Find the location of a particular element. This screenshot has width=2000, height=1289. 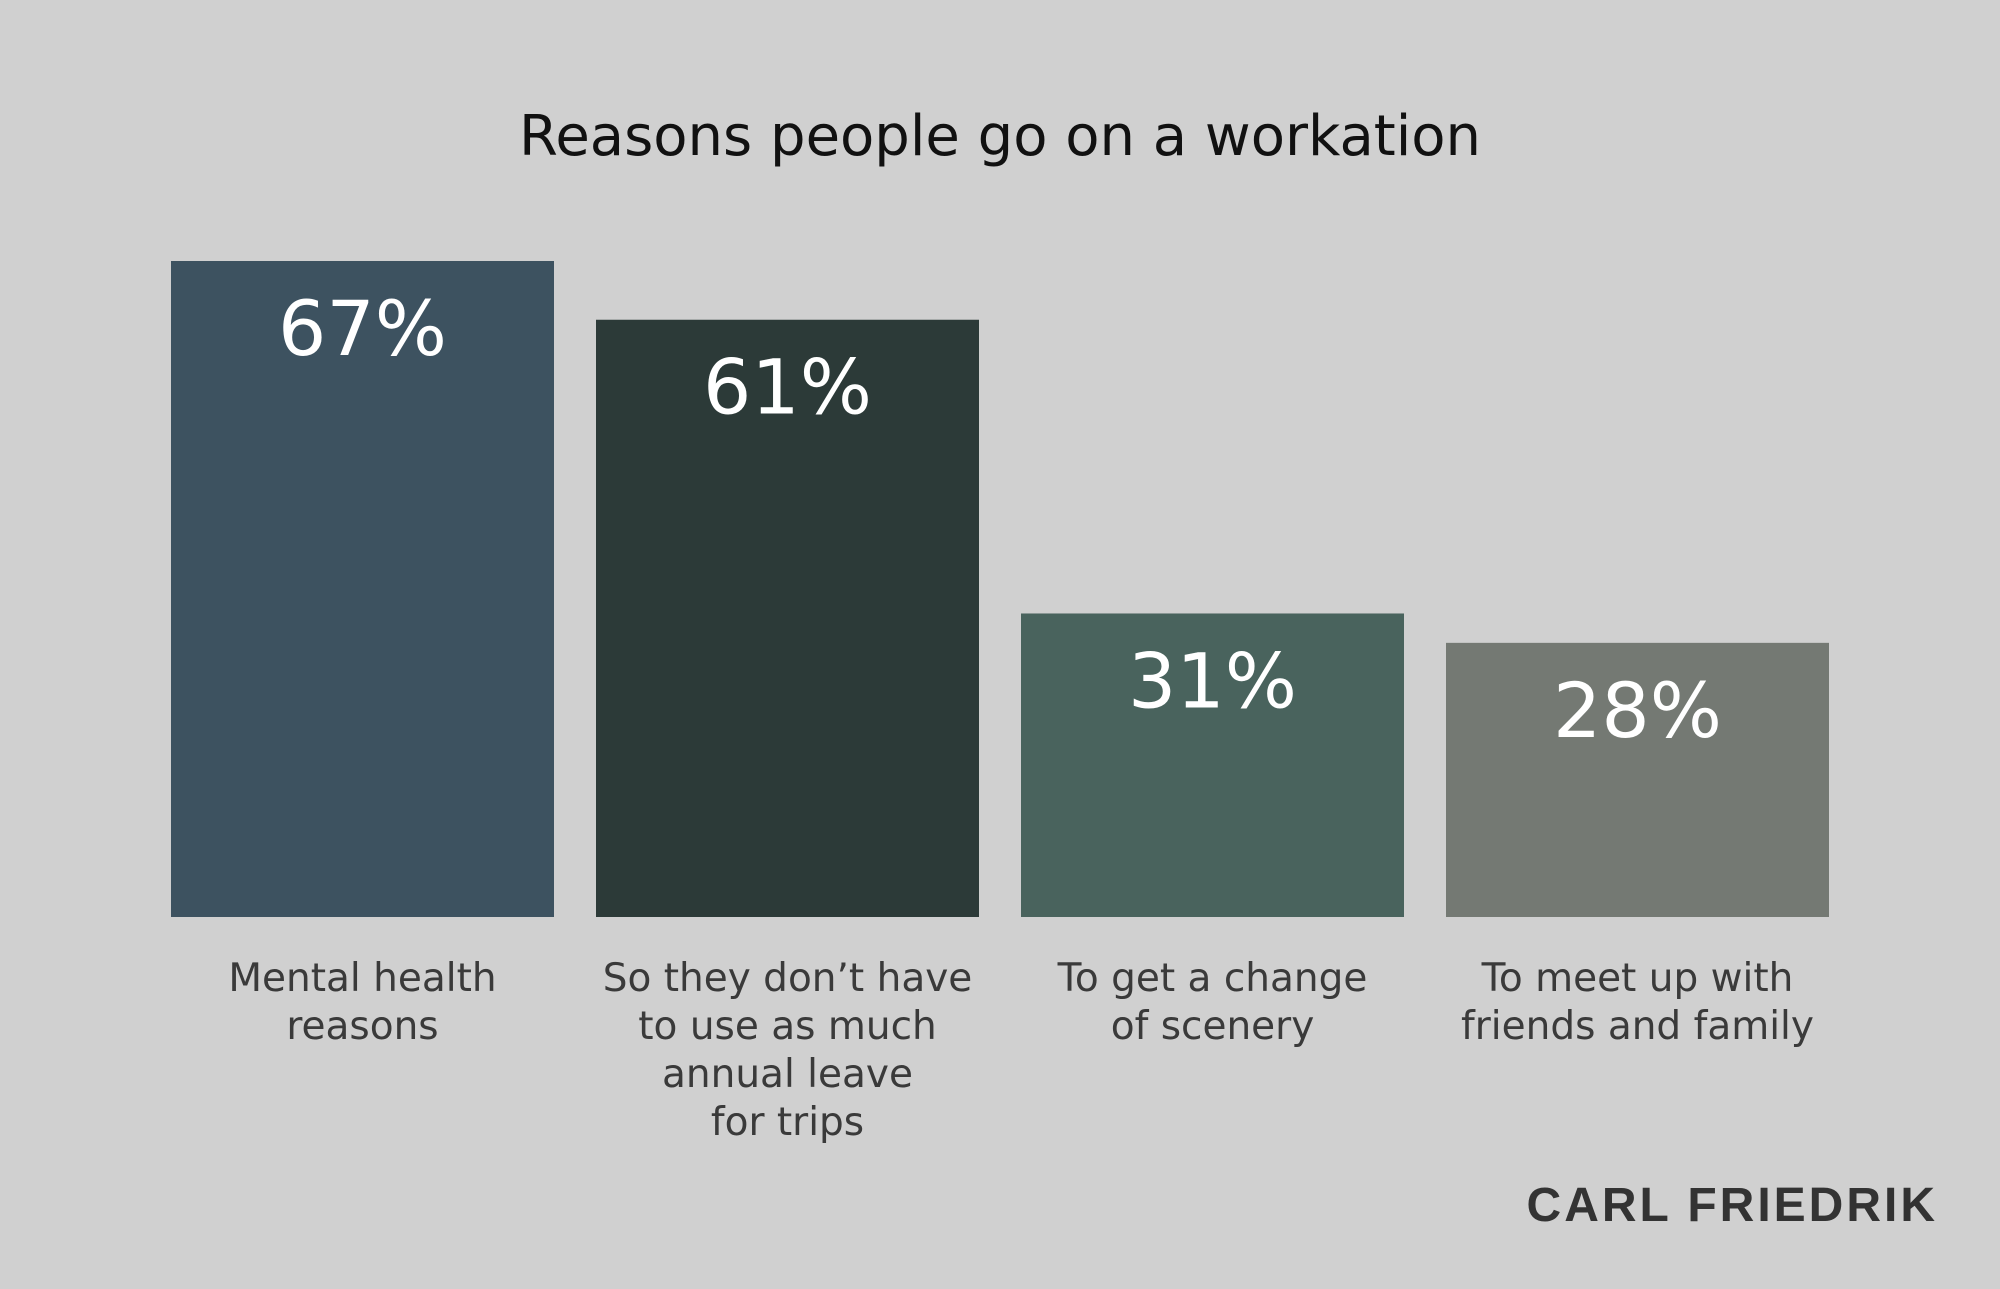

category-label: Mental health reasons is located at coordinates (362, 1002).